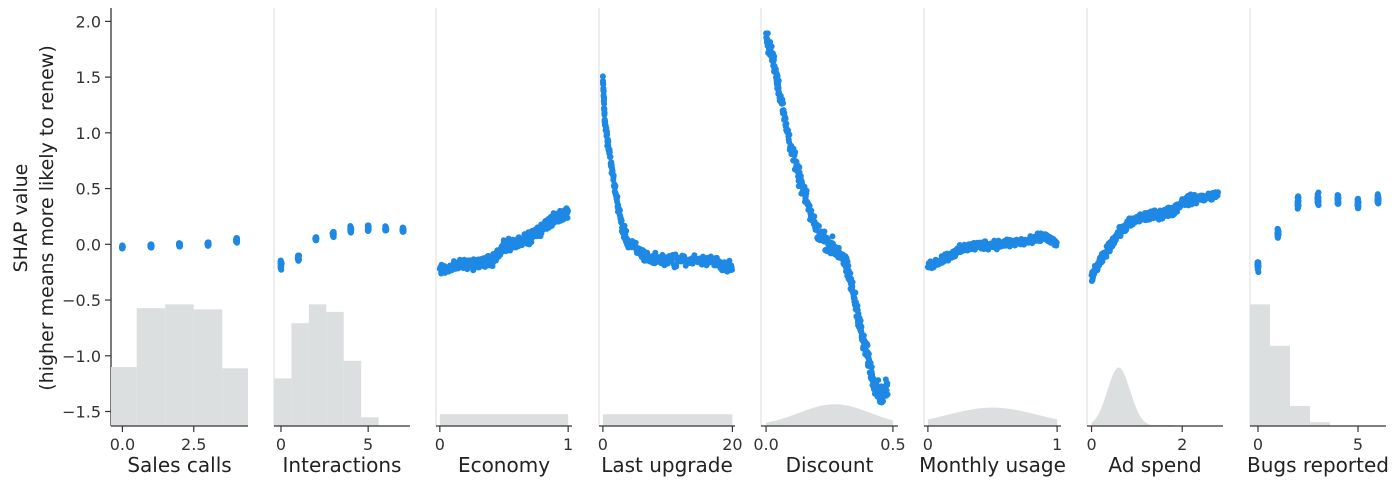 The image size is (1400, 488). What do you see at coordinates (830, 465) in the screenshot?
I see `feature-label: Discount` at bounding box center [830, 465].